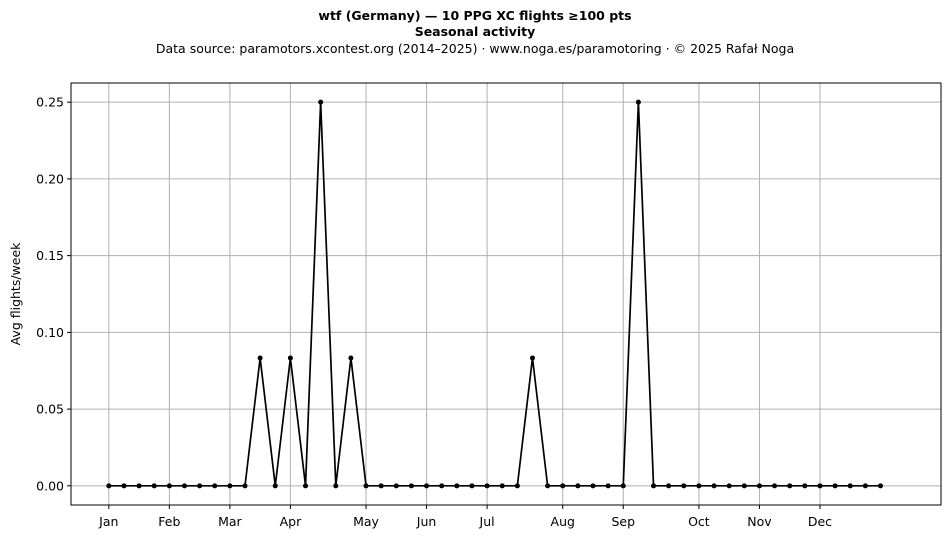 The width and height of the screenshot is (950, 539). I want to click on chart-subtitle: Seasonal activity, so click(475, 31).